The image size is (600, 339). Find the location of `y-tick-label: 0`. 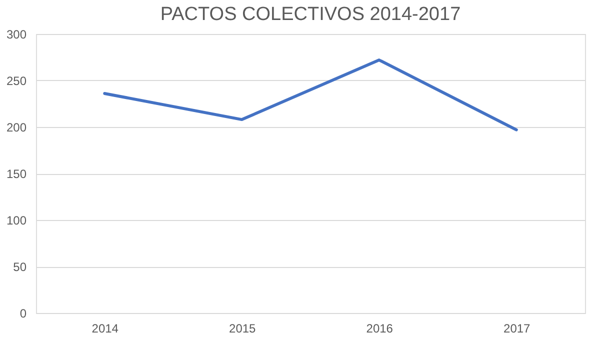

y-tick-label: 0 is located at coordinates (23, 313).